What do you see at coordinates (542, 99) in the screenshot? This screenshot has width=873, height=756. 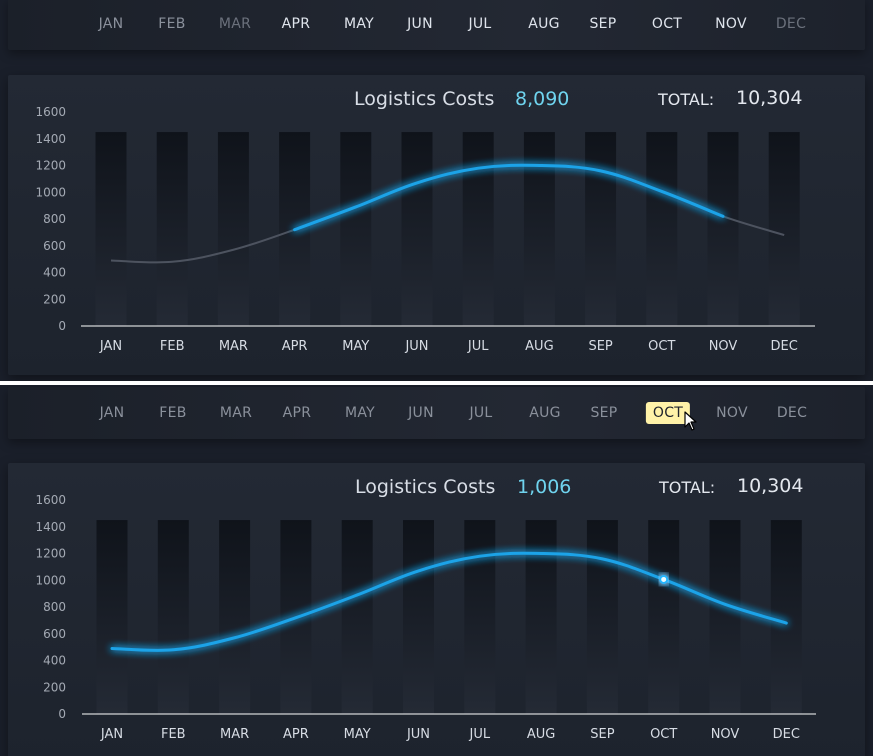 I see `selected-cost-value: 8,090` at bounding box center [542, 99].